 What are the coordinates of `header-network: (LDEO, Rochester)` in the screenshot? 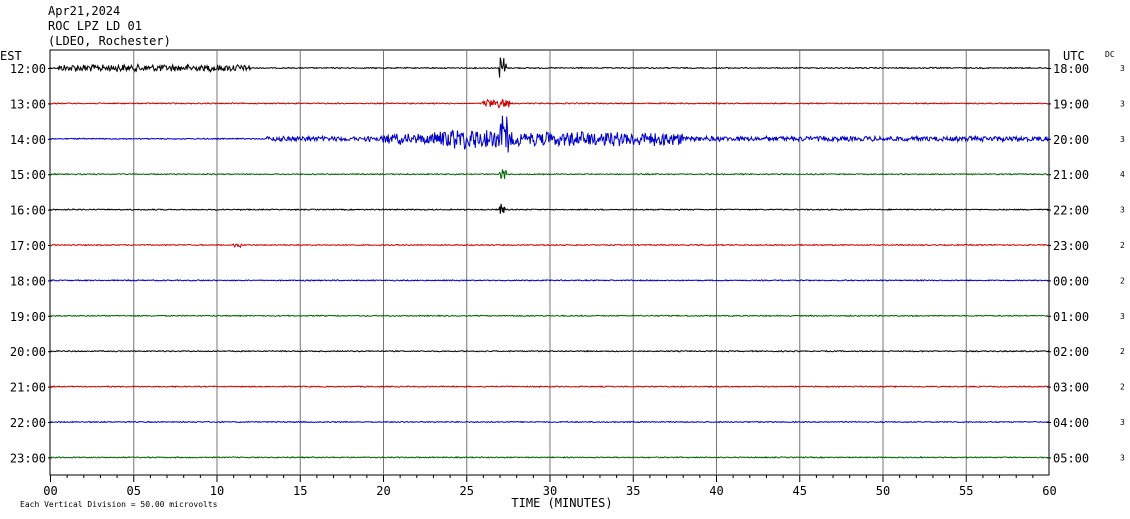 It's located at (109, 41).